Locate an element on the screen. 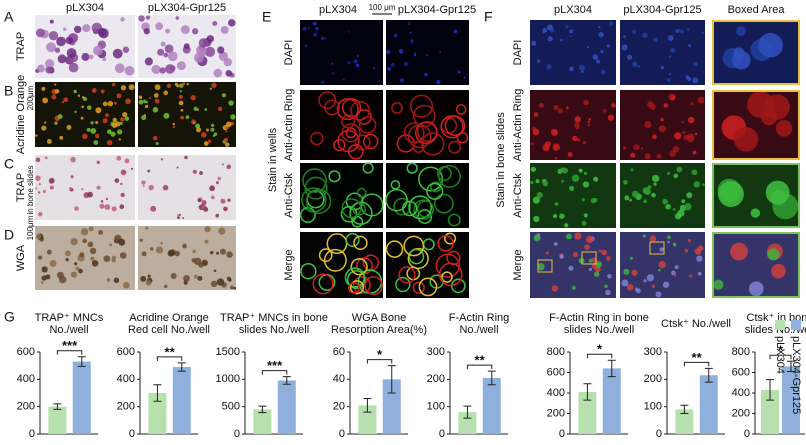 The height and width of the screenshot is (445, 806). side-label: Stain in wells is located at coordinates (273, 159).